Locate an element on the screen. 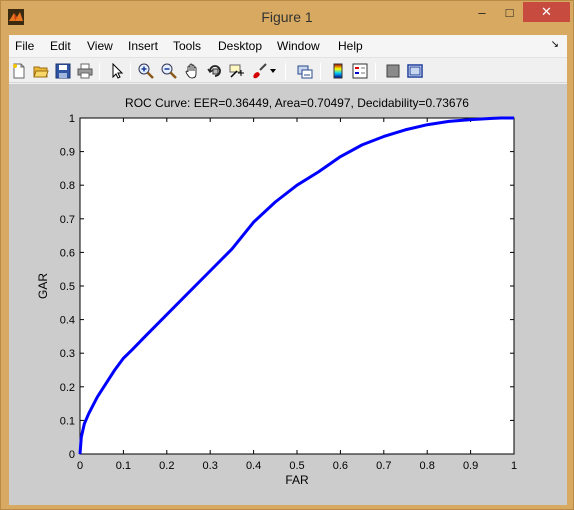 The image size is (574, 510). menu-help: Help is located at coordinates (350, 46).